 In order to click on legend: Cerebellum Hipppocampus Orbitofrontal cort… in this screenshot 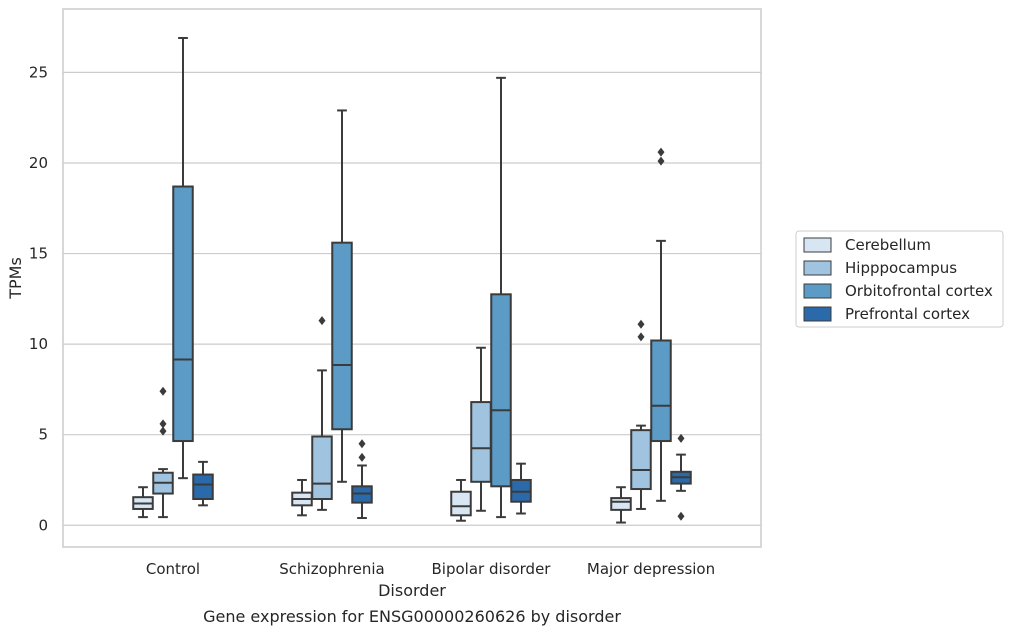, I will do `click(899, 279)`.